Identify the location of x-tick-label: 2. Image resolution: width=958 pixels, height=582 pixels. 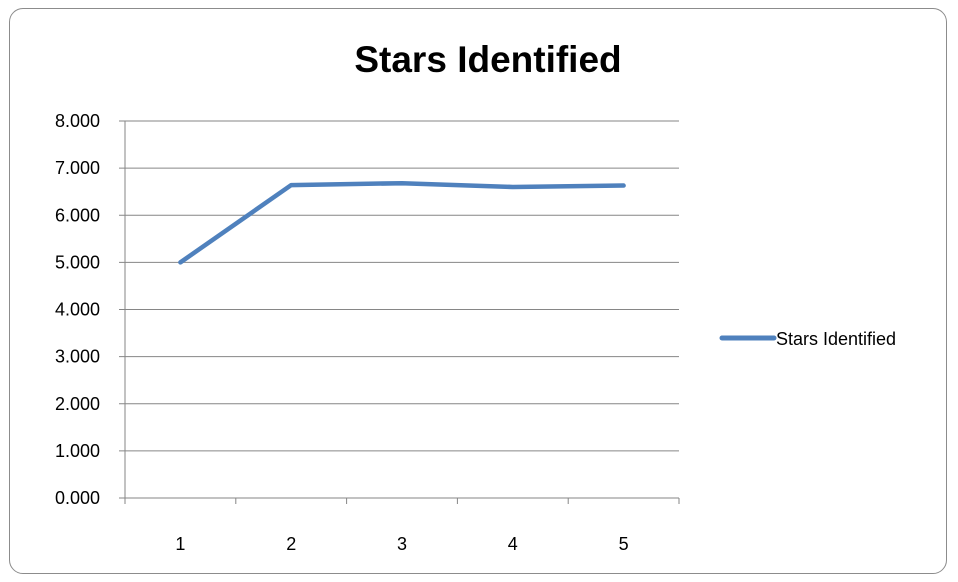
(291, 544).